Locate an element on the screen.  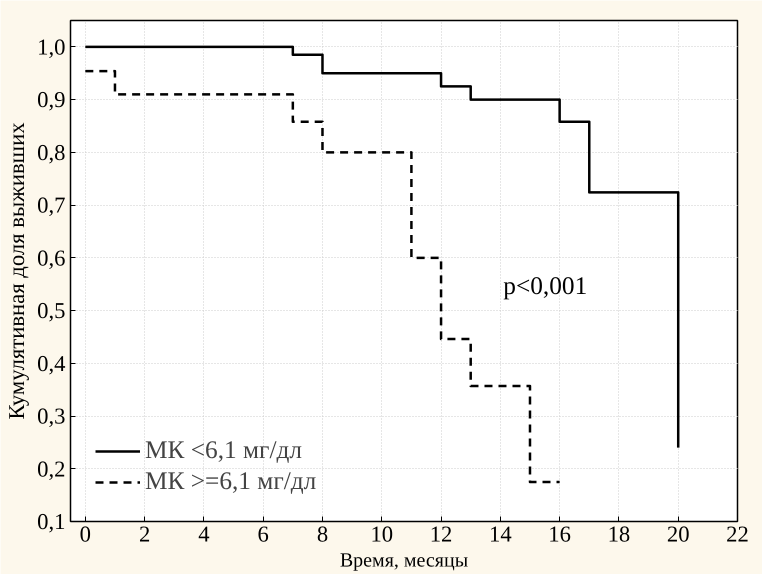
x-tick-label: 12 is located at coordinates (441, 534).